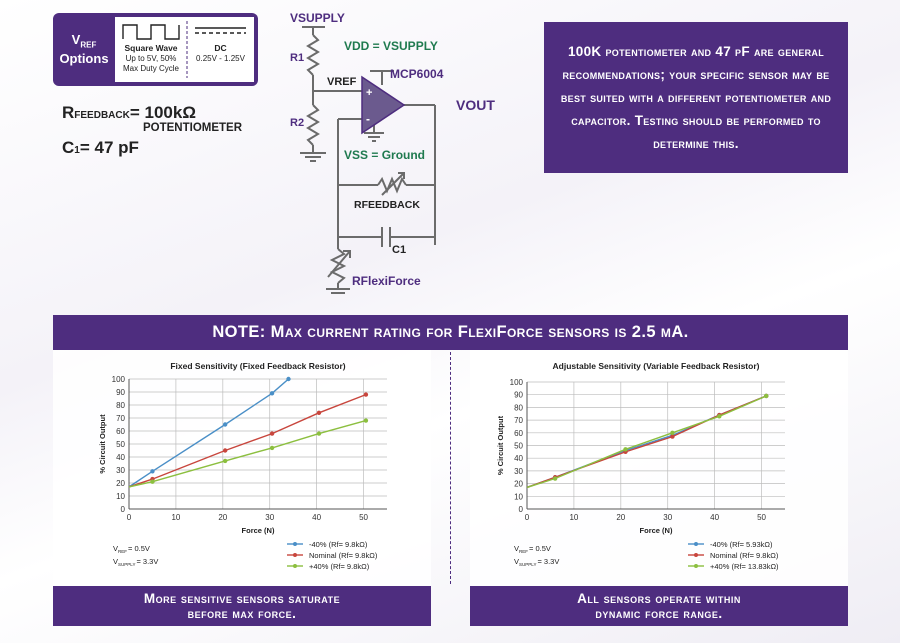 The image size is (900, 643). What do you see at coordinates (120, 470) in the screenshot?
I see `y-tick-label: 30` at bounding box center [120, 470].